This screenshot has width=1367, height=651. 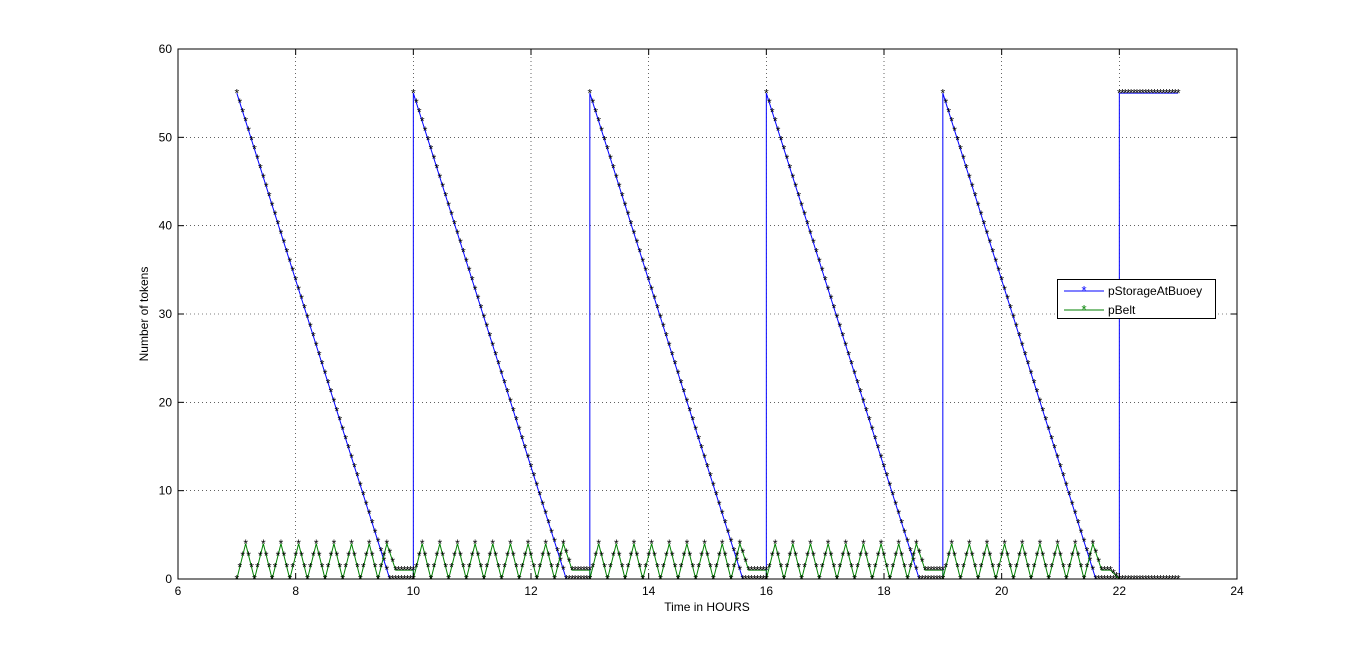 What do you see at coordinates (884, 591) in the screenshot?
I see `x-tick-label: 18` at bounding box center [884, 591].